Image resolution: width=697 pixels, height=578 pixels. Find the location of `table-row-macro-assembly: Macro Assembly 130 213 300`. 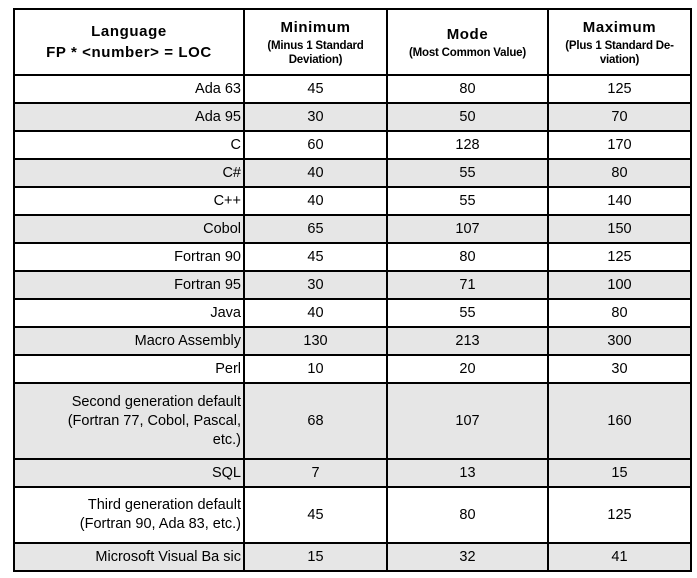

table-row-macro-assembly: Macro Assembly 130 213 300 is located at coordinates (352, 341).